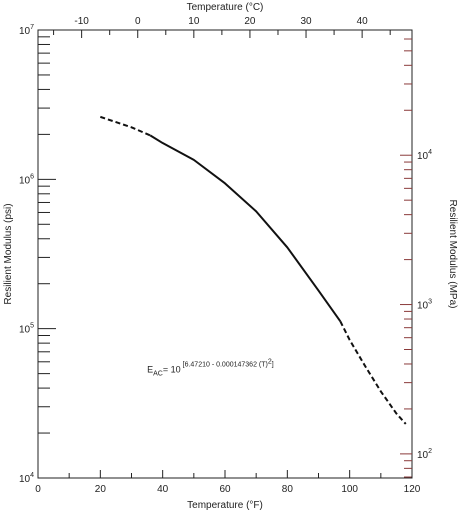  I want to click on top-tick-label: 20, so click(250, 21).